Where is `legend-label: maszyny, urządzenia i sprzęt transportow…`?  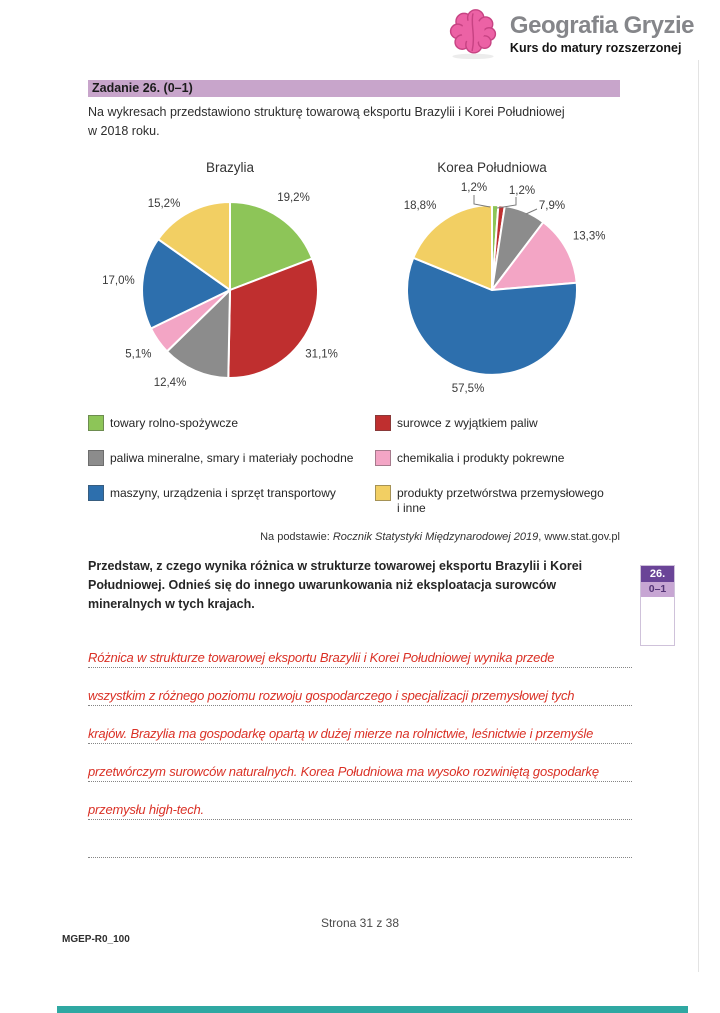
legend-label: maszyny, urządzenia i sprzęt transportow… is located at coordinates (223, 493).